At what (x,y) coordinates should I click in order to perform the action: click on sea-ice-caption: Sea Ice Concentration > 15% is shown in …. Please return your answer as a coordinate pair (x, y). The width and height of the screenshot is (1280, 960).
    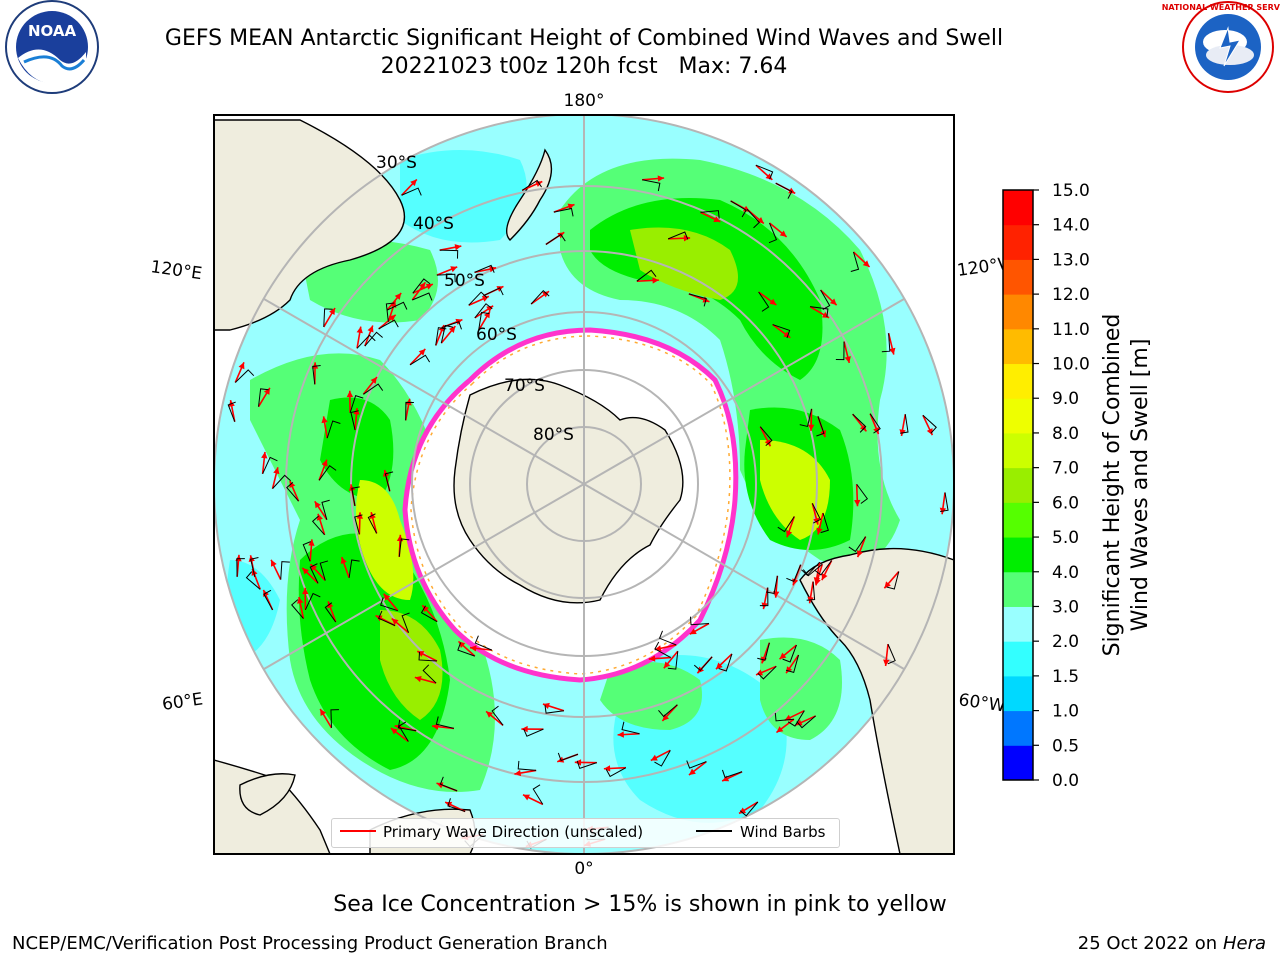
    Looking at the image, I should click on (640, 904).